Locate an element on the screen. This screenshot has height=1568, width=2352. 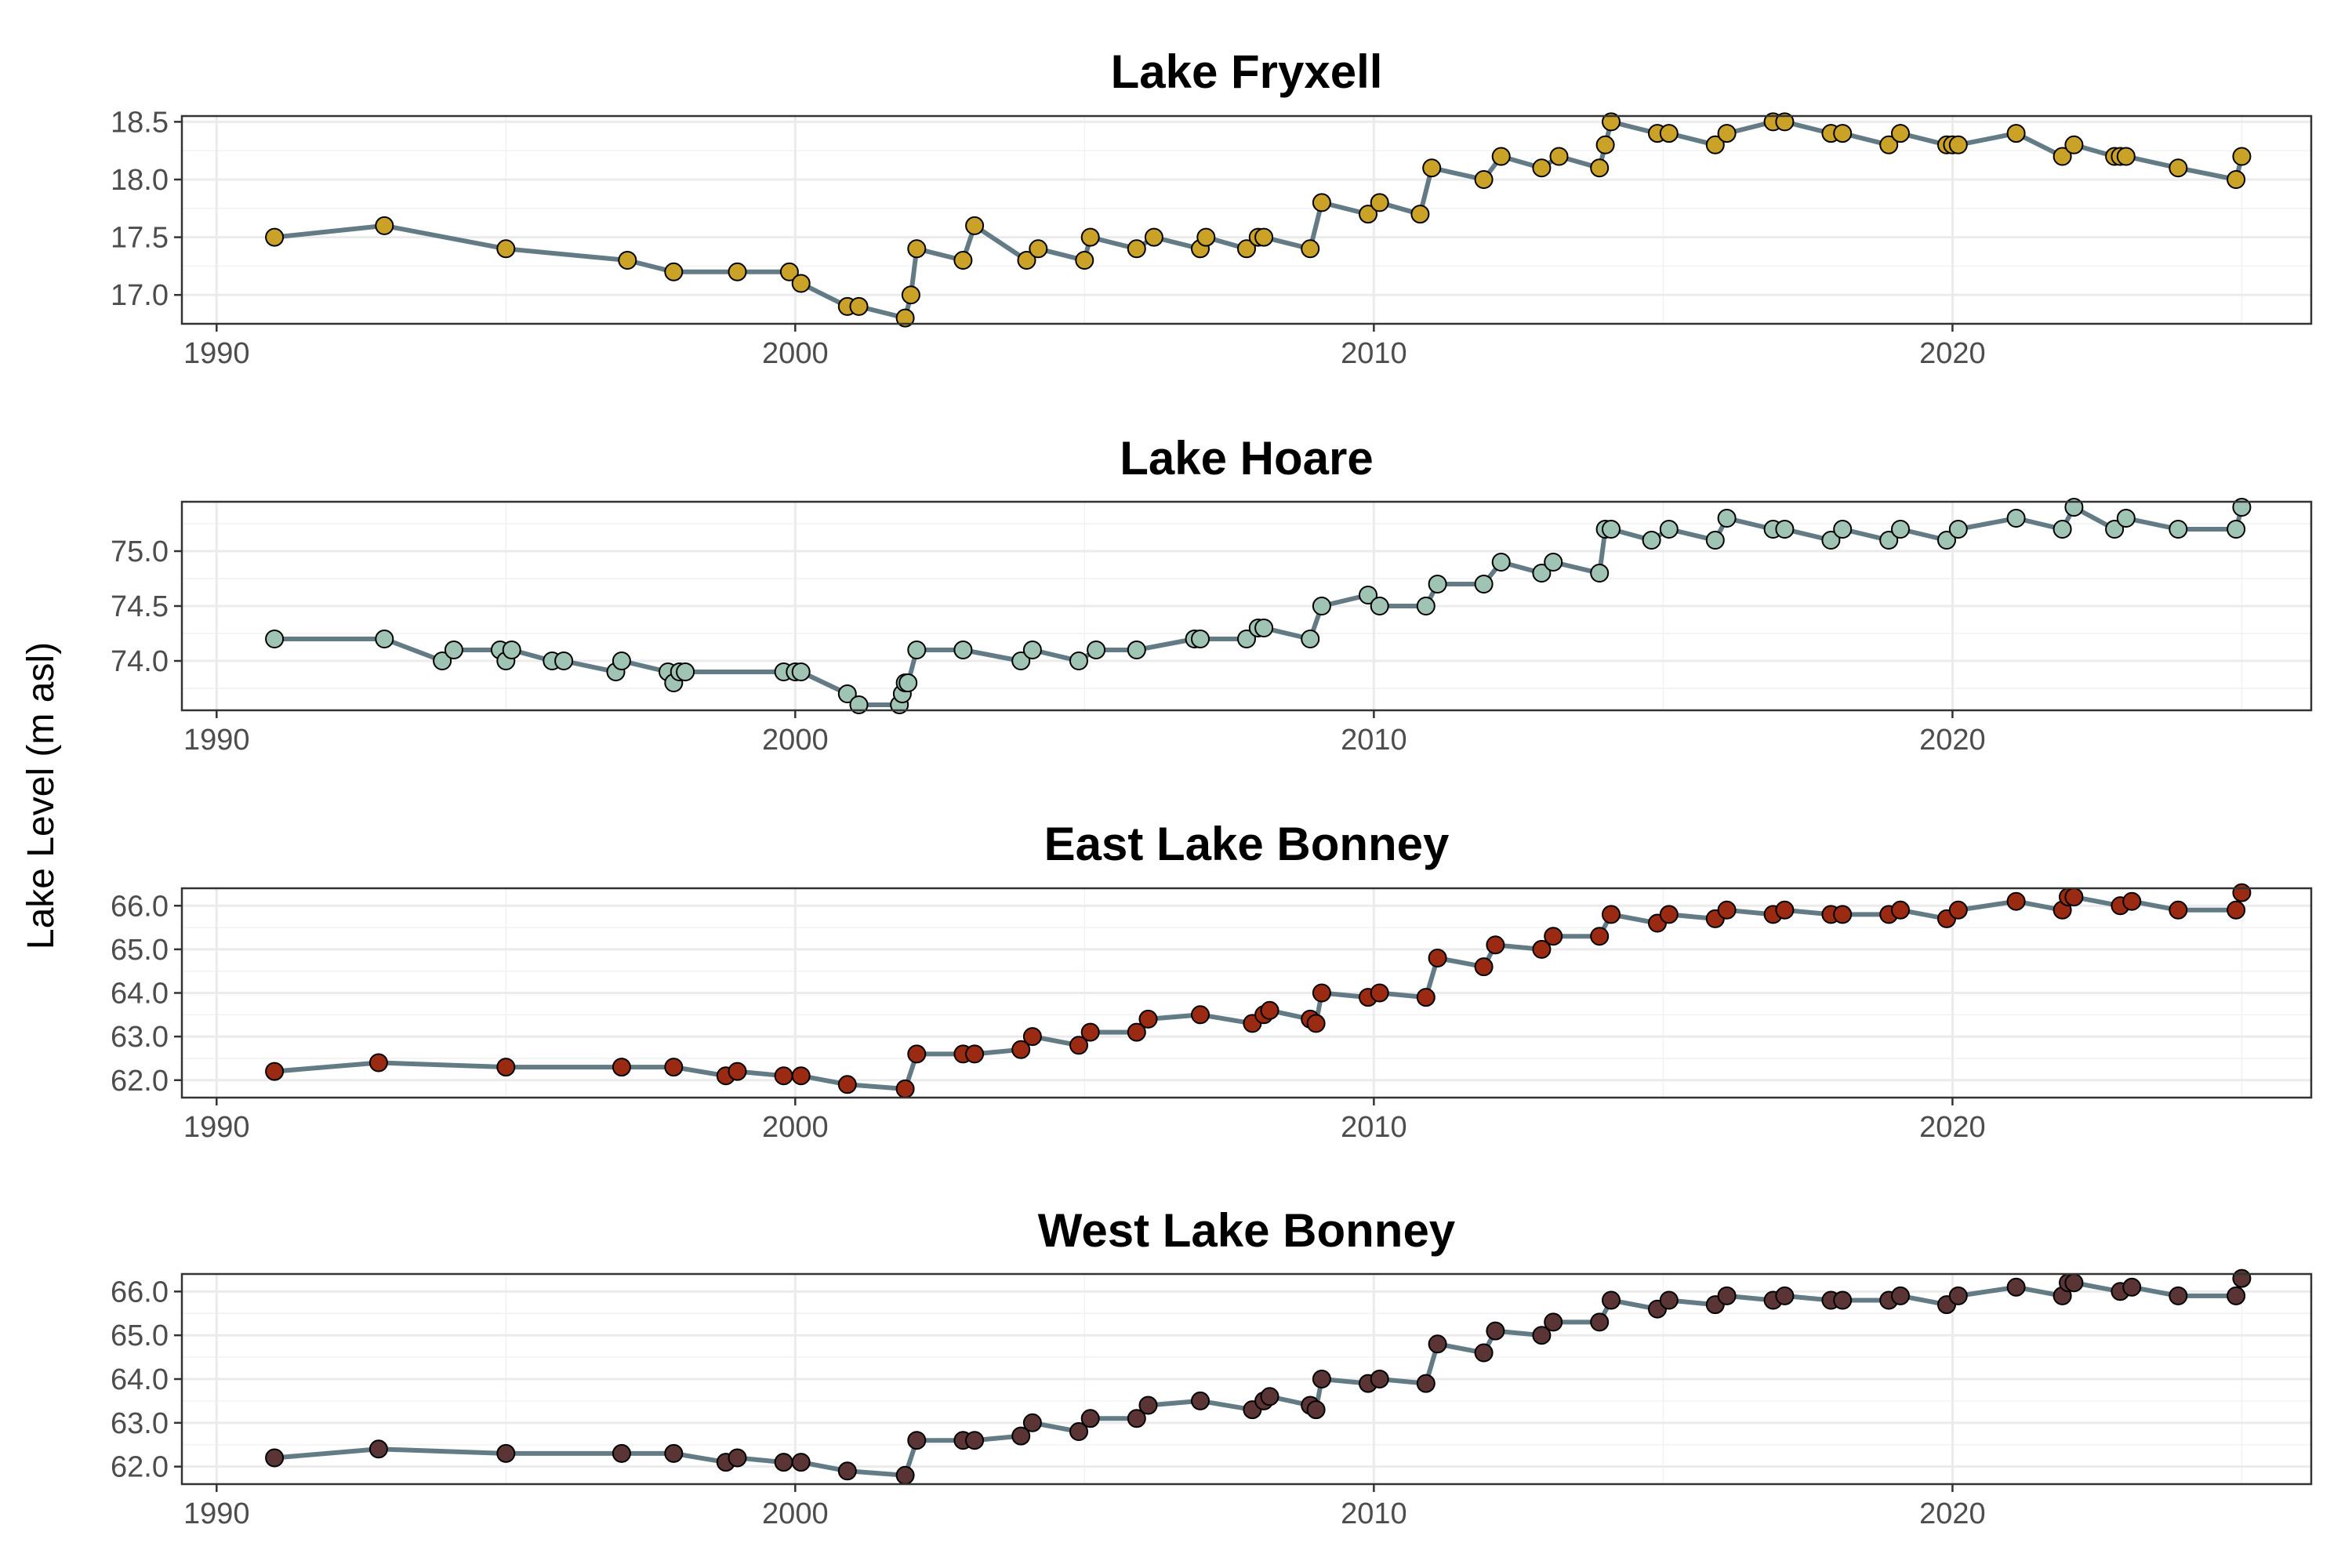
y-tick-label: 17.5 is located at coordinates (140, 239).